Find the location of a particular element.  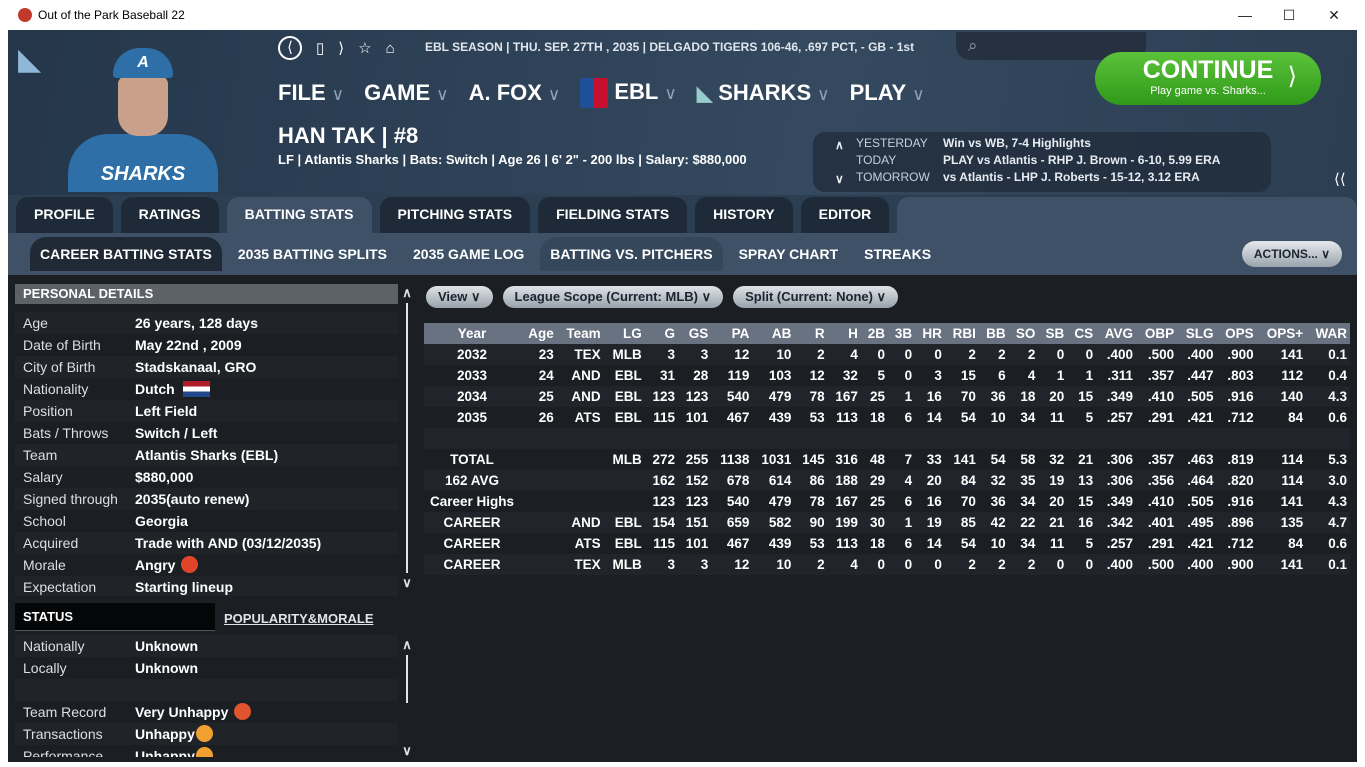

close-button: ✕ is located at coordinates (1334, 15).